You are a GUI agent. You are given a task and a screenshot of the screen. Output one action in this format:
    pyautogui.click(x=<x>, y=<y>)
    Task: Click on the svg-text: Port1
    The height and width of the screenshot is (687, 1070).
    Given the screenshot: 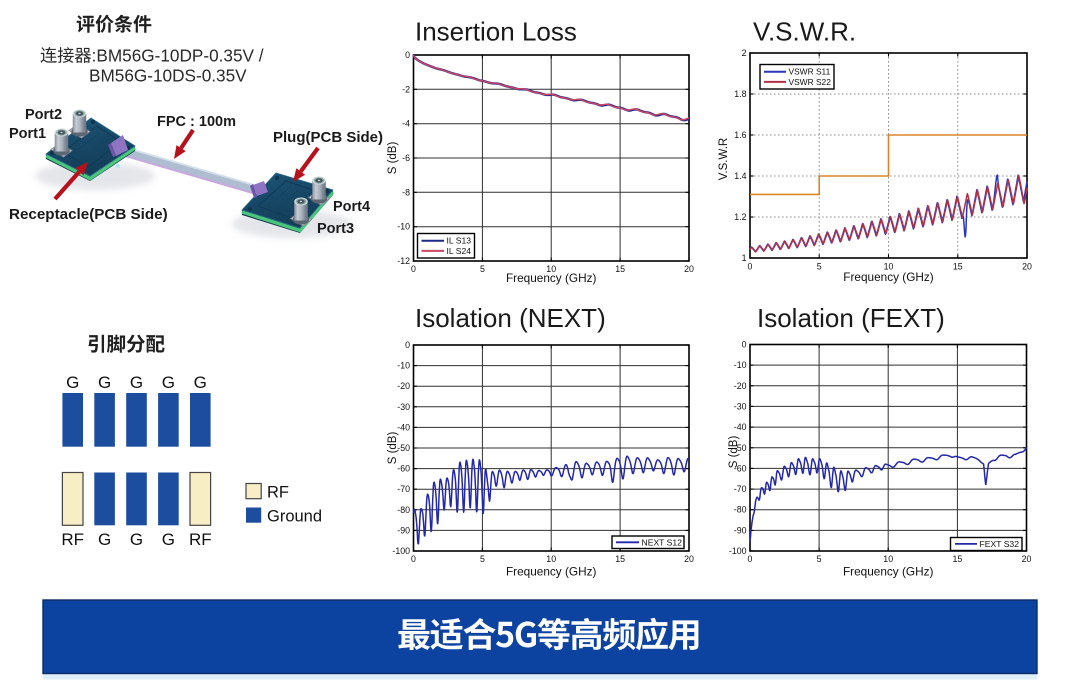 What is the action you would take?
    pyautogui.click(x=27, y=134)
    